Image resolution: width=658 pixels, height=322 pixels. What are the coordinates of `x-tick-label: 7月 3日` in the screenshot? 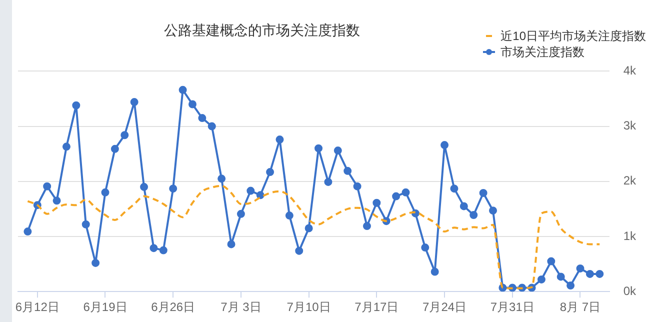 It's located at (241, 307).